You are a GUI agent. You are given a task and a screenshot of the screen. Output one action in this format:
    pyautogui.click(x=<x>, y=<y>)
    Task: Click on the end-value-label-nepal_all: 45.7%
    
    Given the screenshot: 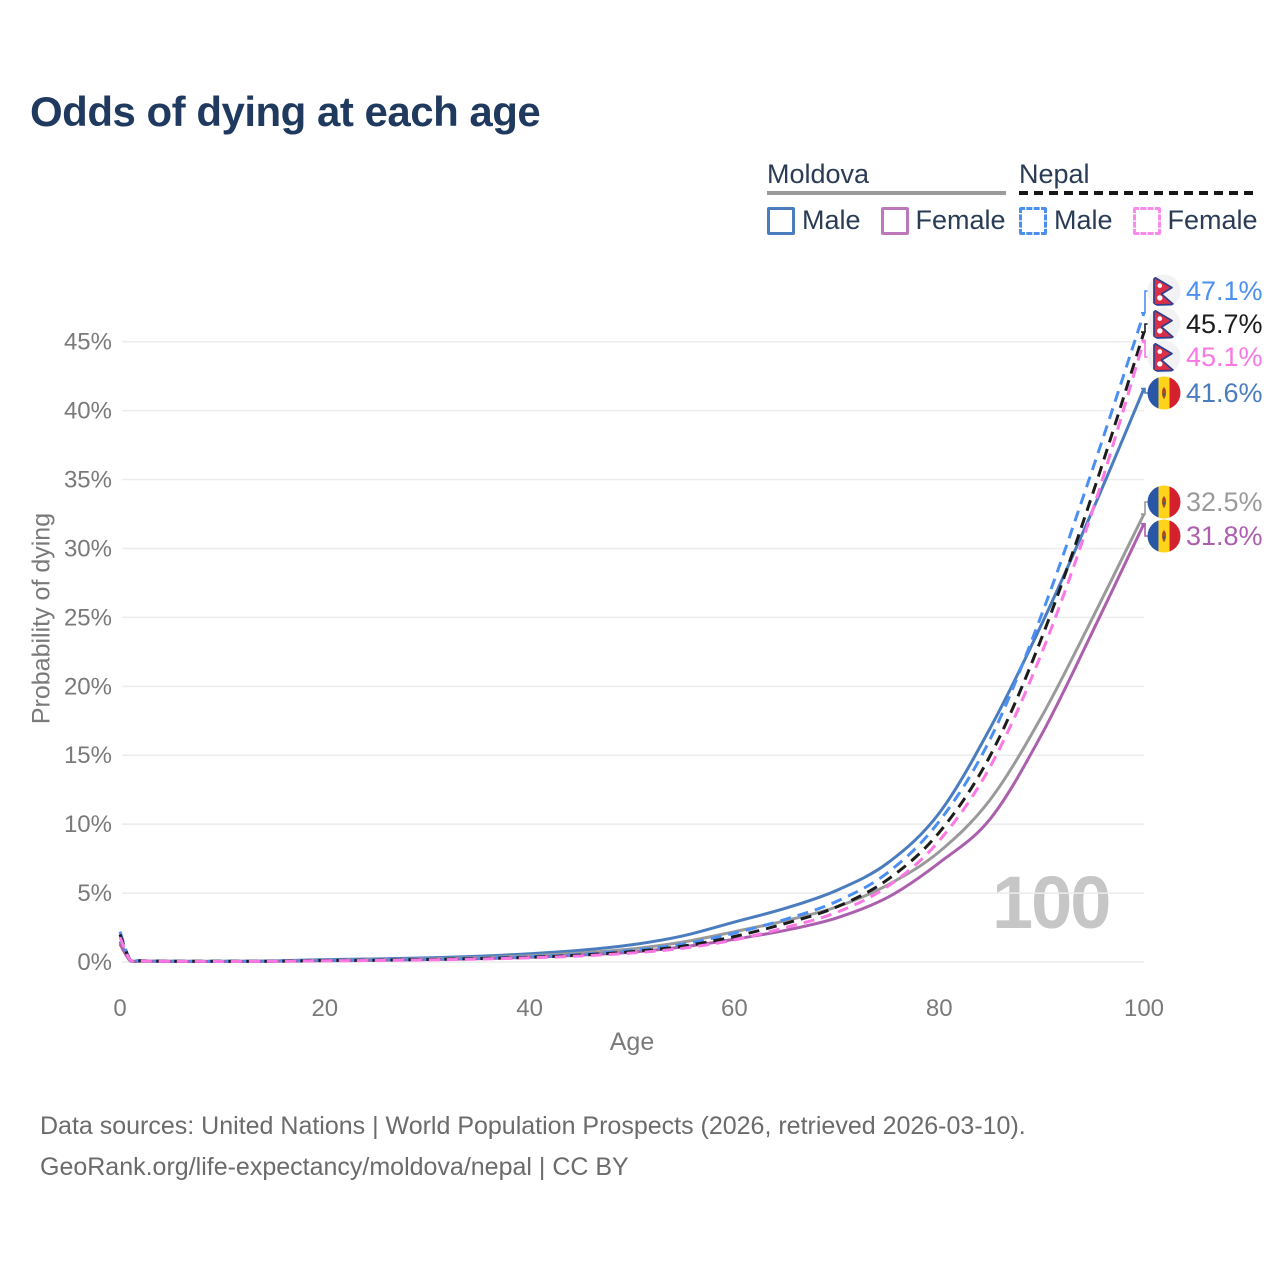 What is the action you would take?
    pyautogui.click(x=1224, y=324)
    